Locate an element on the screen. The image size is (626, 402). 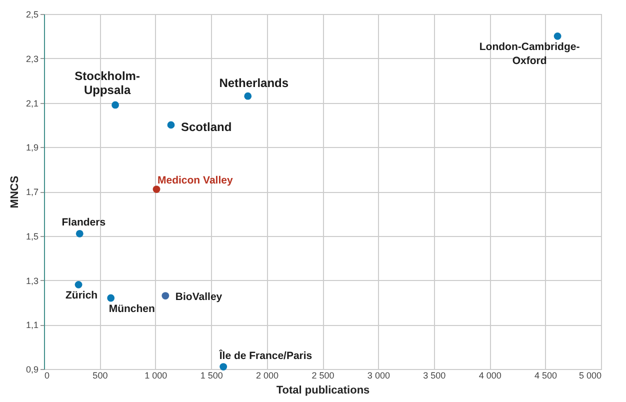
y-tick-label: 1,7 is located at coordinates (32, 192).